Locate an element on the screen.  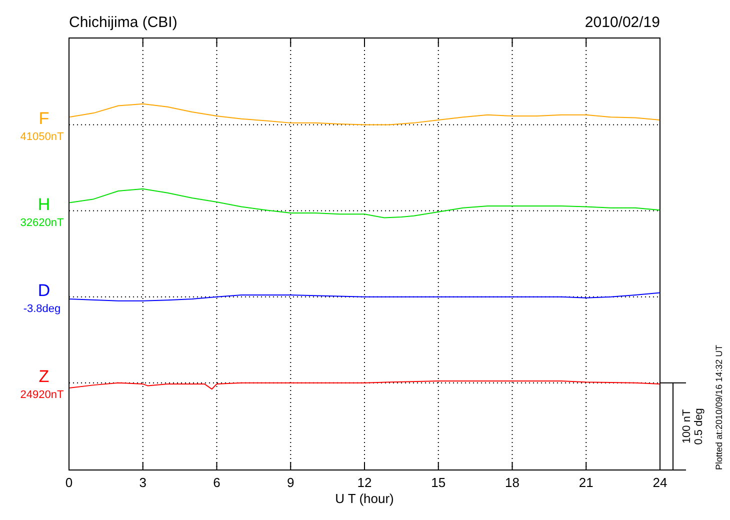
x-tick-label: 15 is located at coordinates (438, 482).